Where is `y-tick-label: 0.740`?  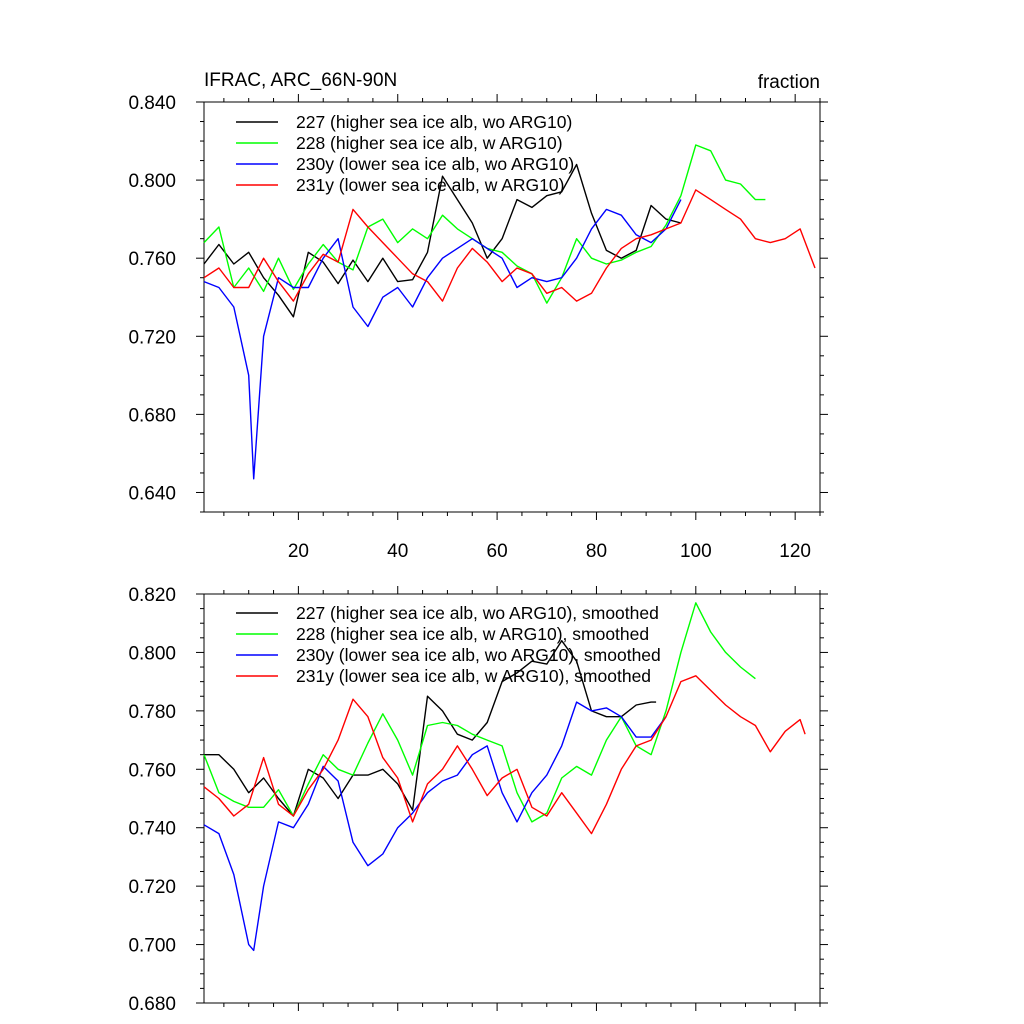 y-tick-label: 0.740 is located at coordinates (152, 829).